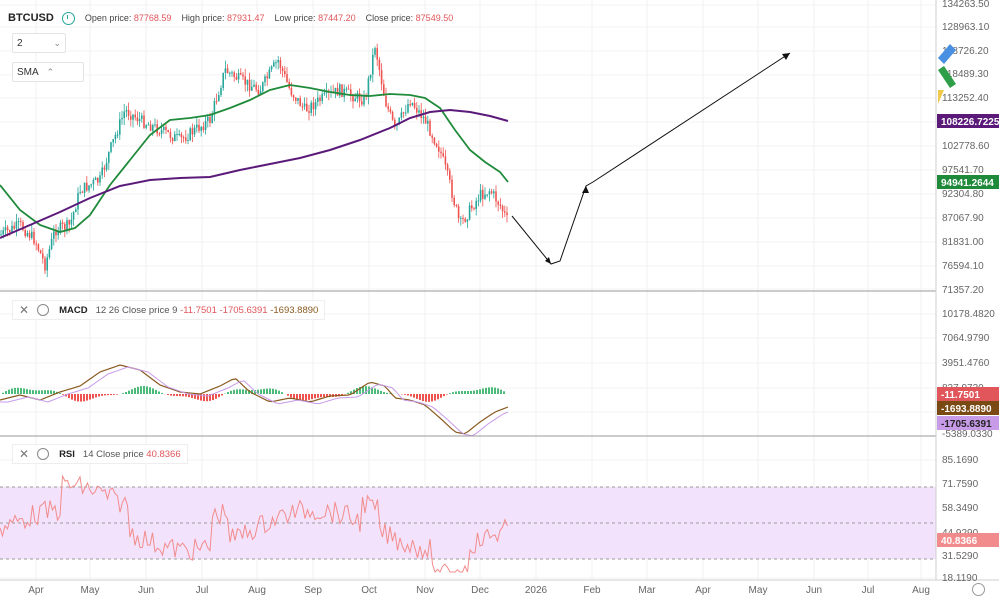 This screenshot has height=598, width=999. I want to click on macd-signal-line, so click(254, 401).